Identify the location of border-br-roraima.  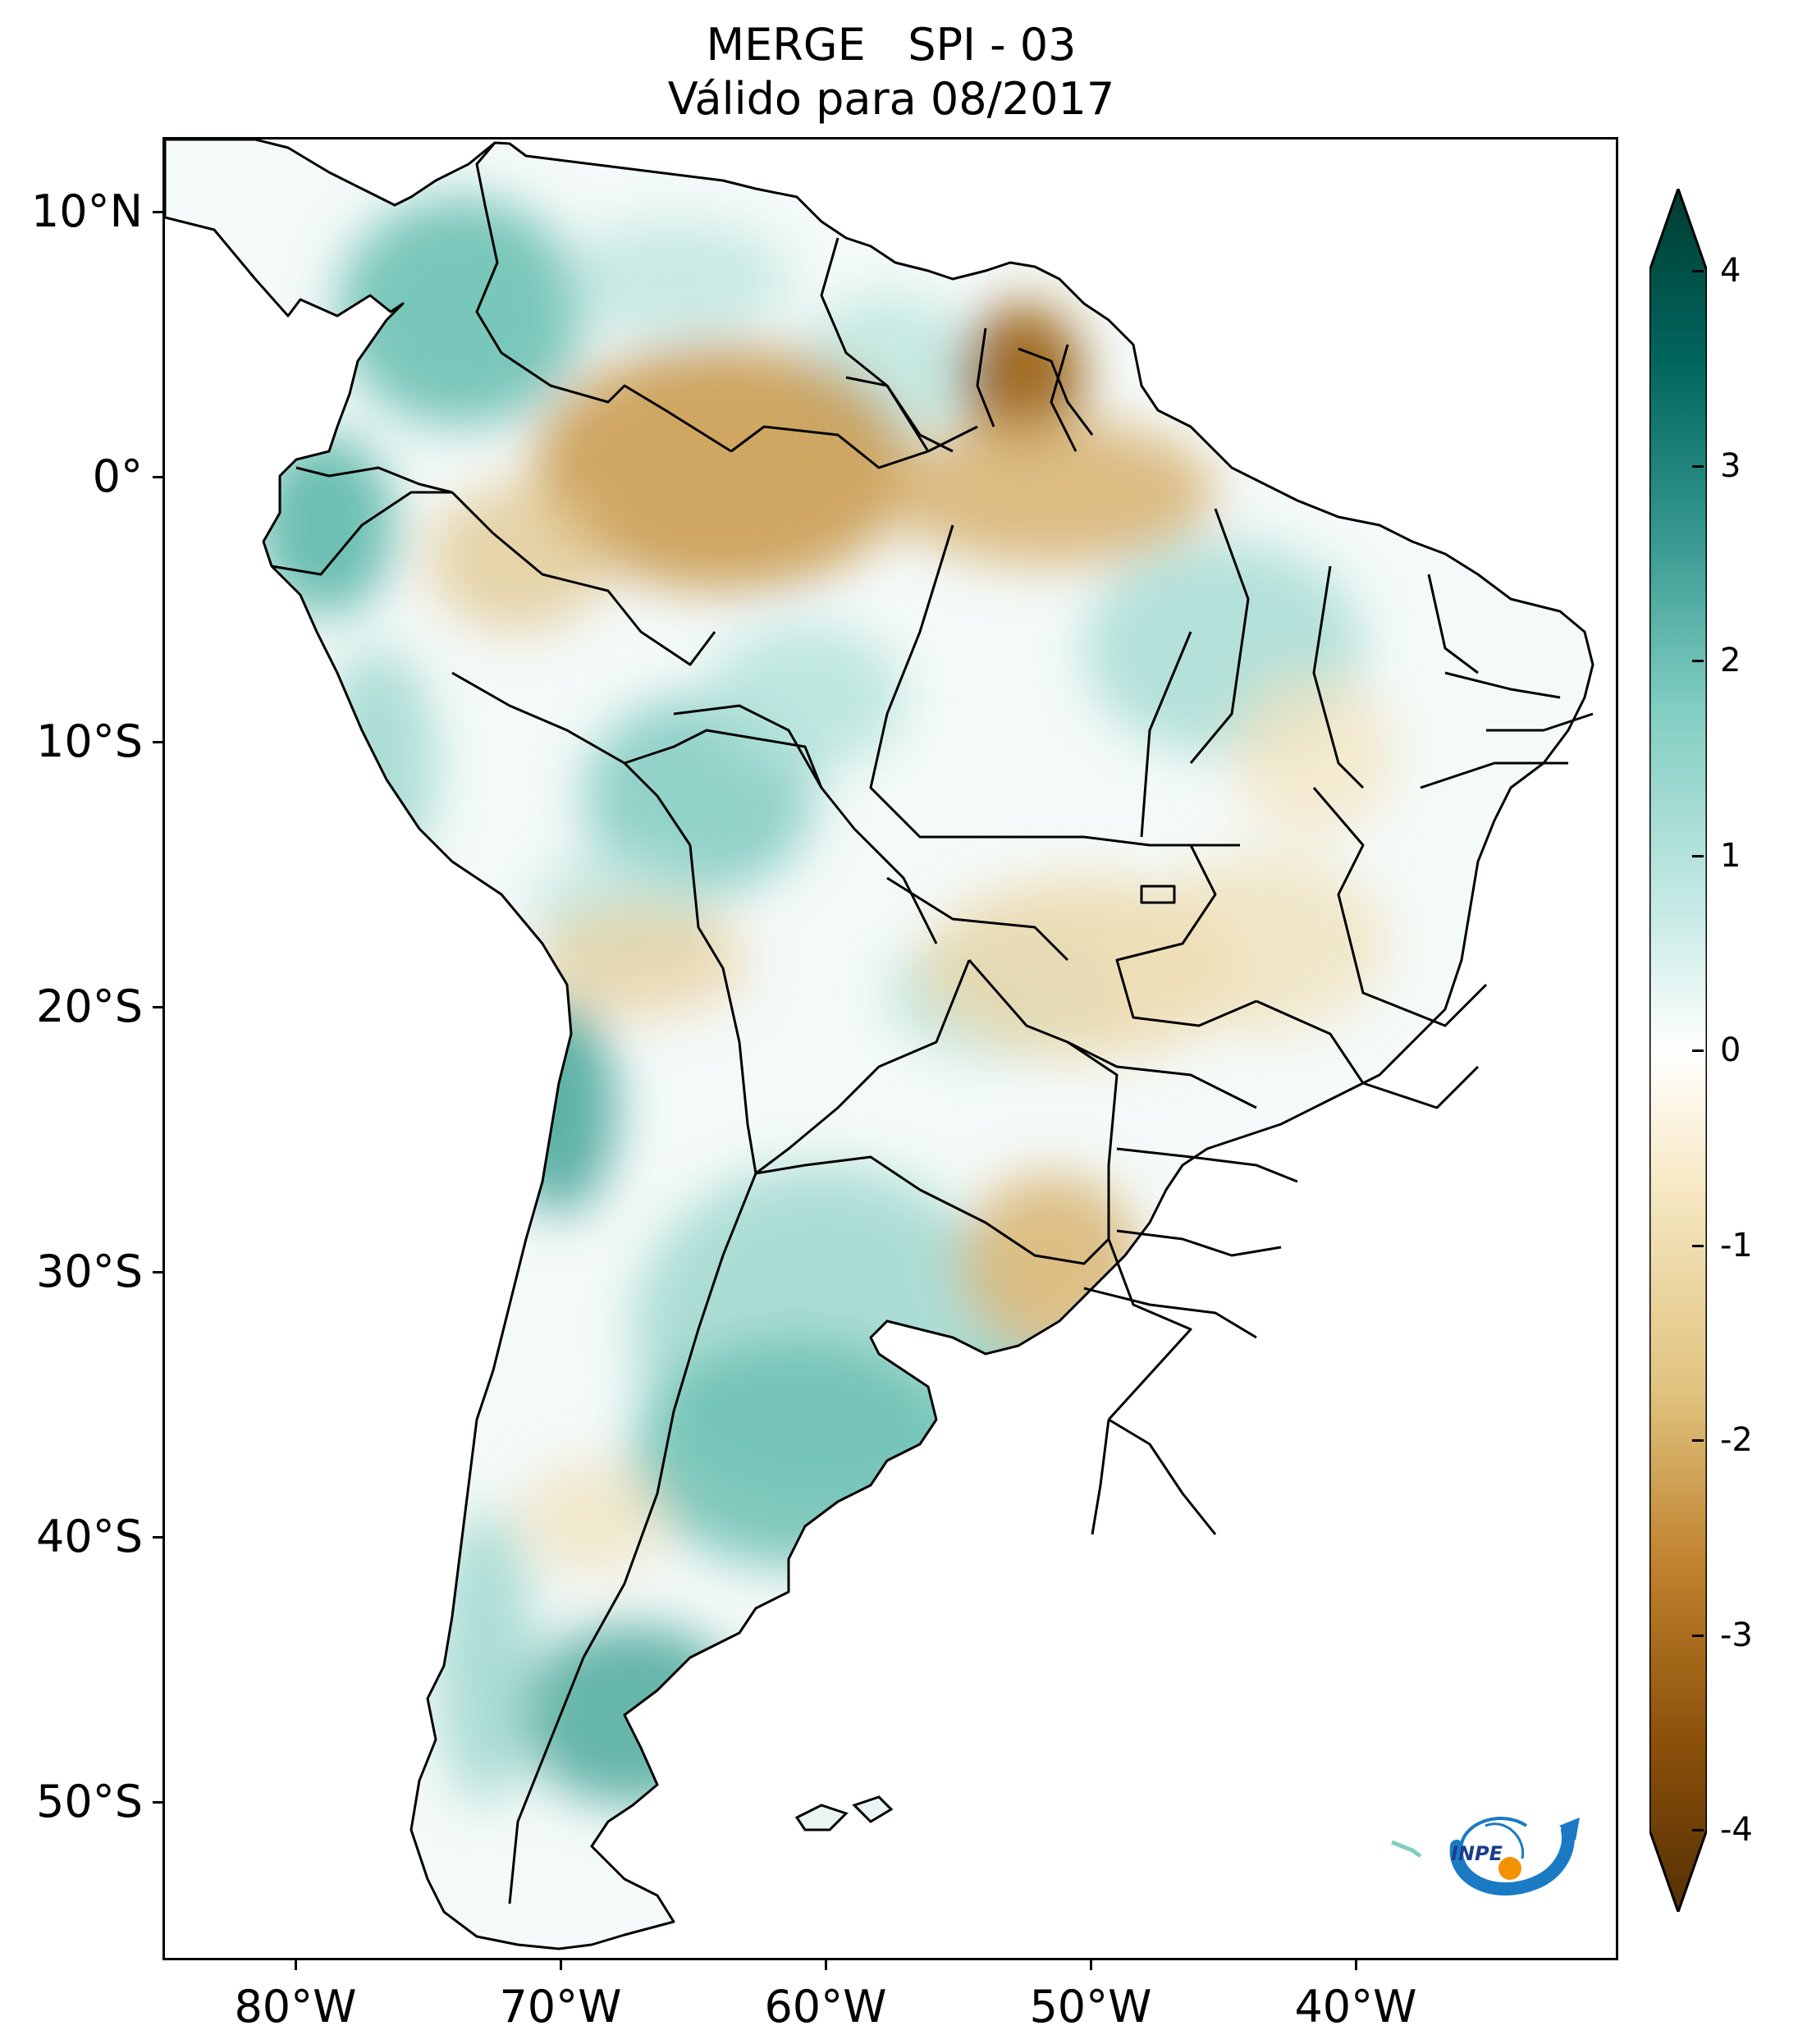
(899, 414).